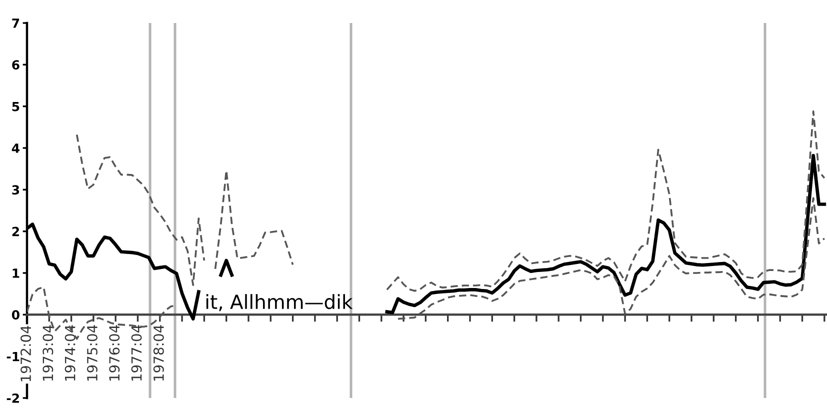 This screenshot has height=408, width=827. I want to click on y-tick-label: 2, so click(15, 231).